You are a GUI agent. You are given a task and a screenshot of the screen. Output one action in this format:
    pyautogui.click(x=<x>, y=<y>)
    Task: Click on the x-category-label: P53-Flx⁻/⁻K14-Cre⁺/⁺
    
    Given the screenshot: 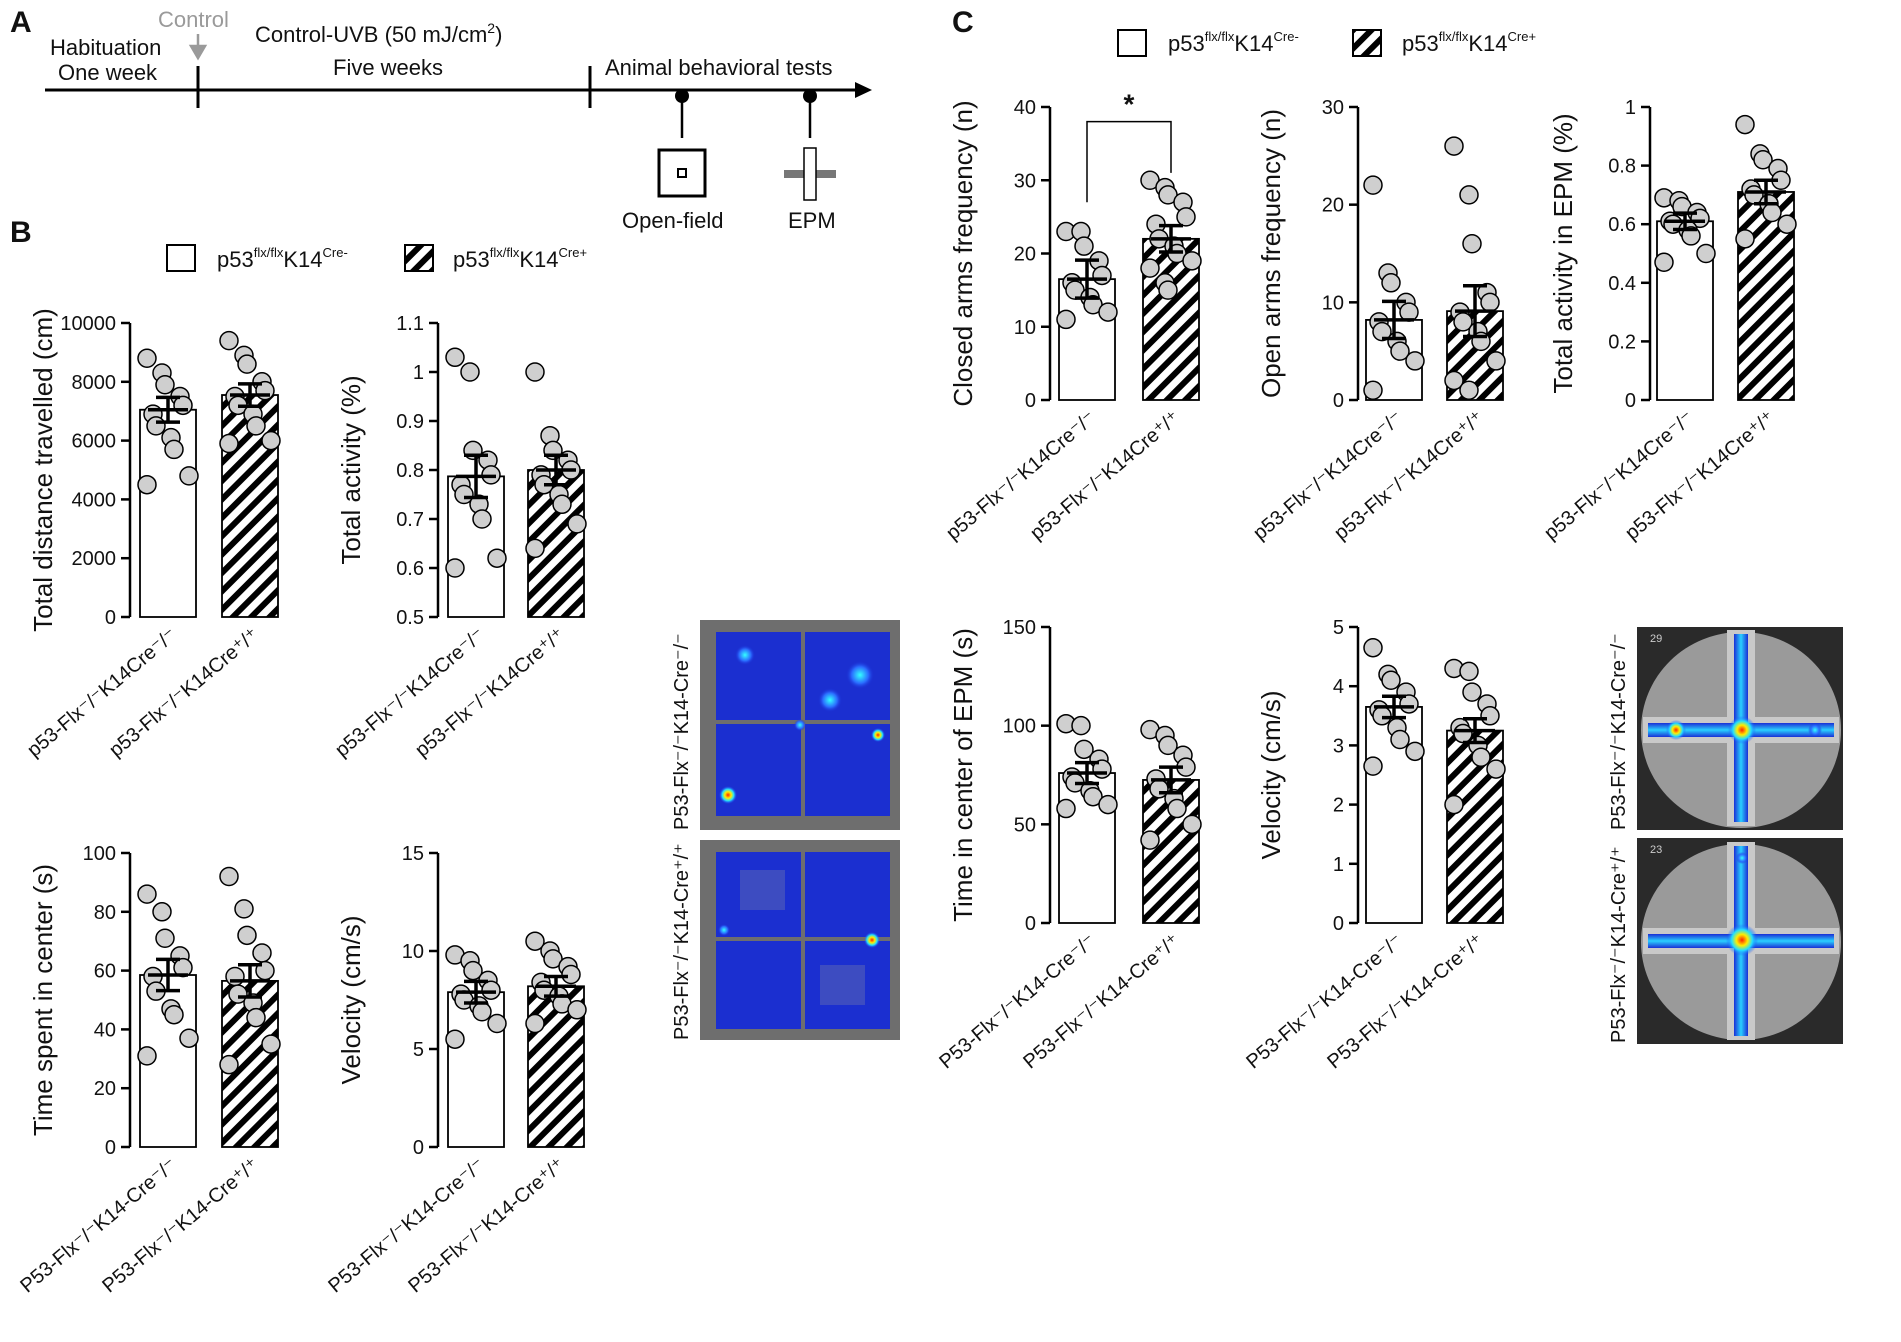 What is the action you would take?
    pyautogui.click(x=1405, y=1001)
    